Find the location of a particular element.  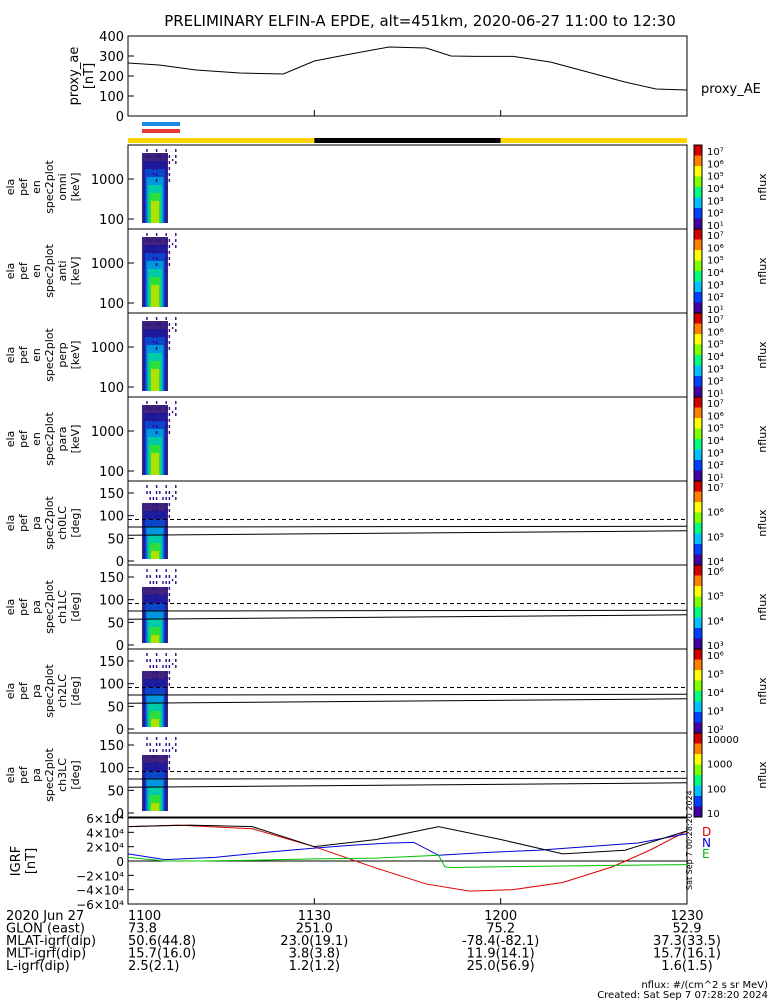

en_anti-colorbar-tick: 10⁵ is located at coordinates (715, 261).